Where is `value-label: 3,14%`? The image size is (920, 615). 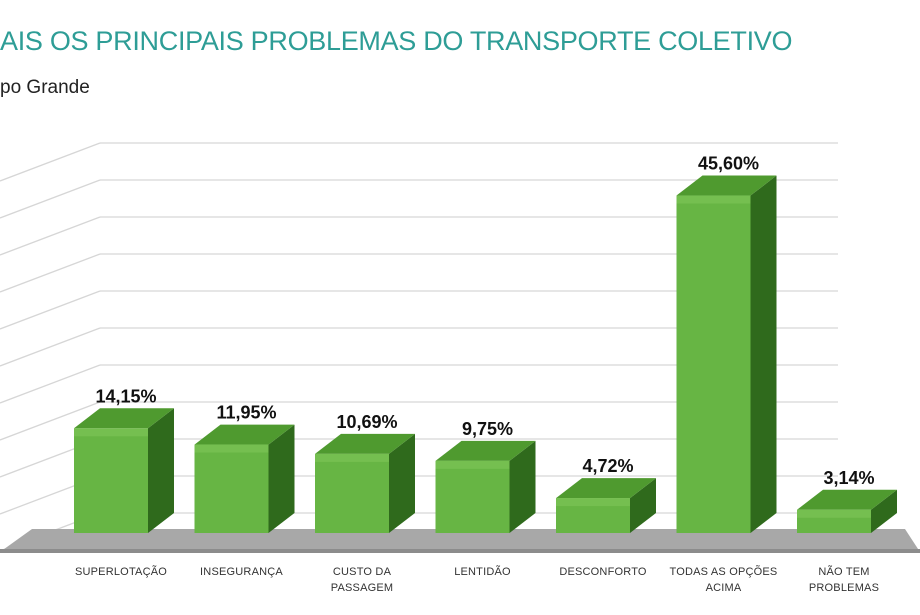 value-label: 3,14% is located at coordinates (848, 478).